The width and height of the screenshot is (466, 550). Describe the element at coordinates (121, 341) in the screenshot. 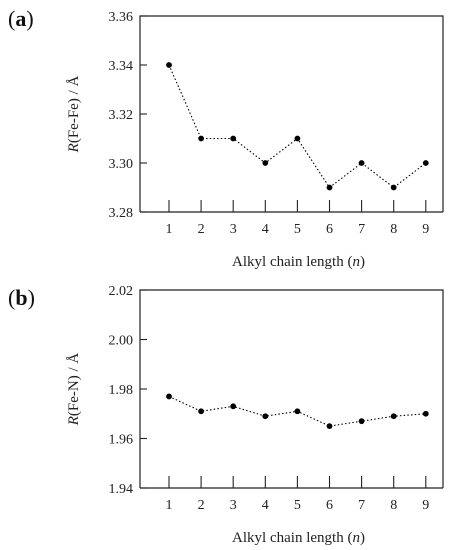

I see `y-tick-label: 2.00` at that location.